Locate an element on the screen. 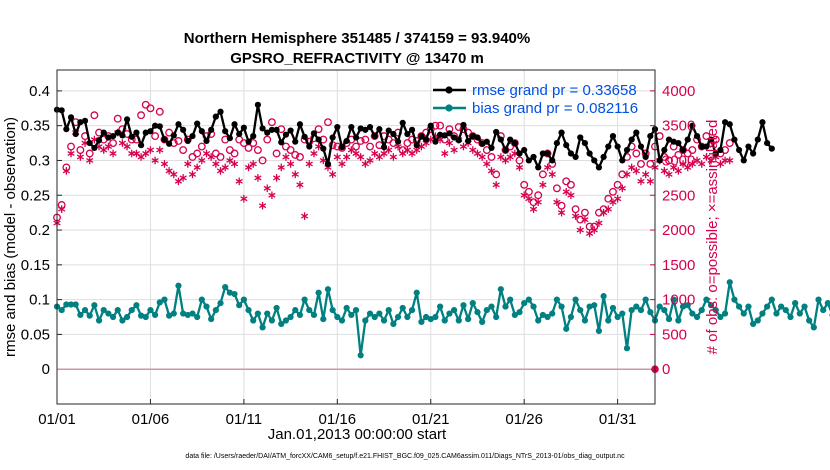  y-tick-label: 0.2 is located at coordinates (39, 230).